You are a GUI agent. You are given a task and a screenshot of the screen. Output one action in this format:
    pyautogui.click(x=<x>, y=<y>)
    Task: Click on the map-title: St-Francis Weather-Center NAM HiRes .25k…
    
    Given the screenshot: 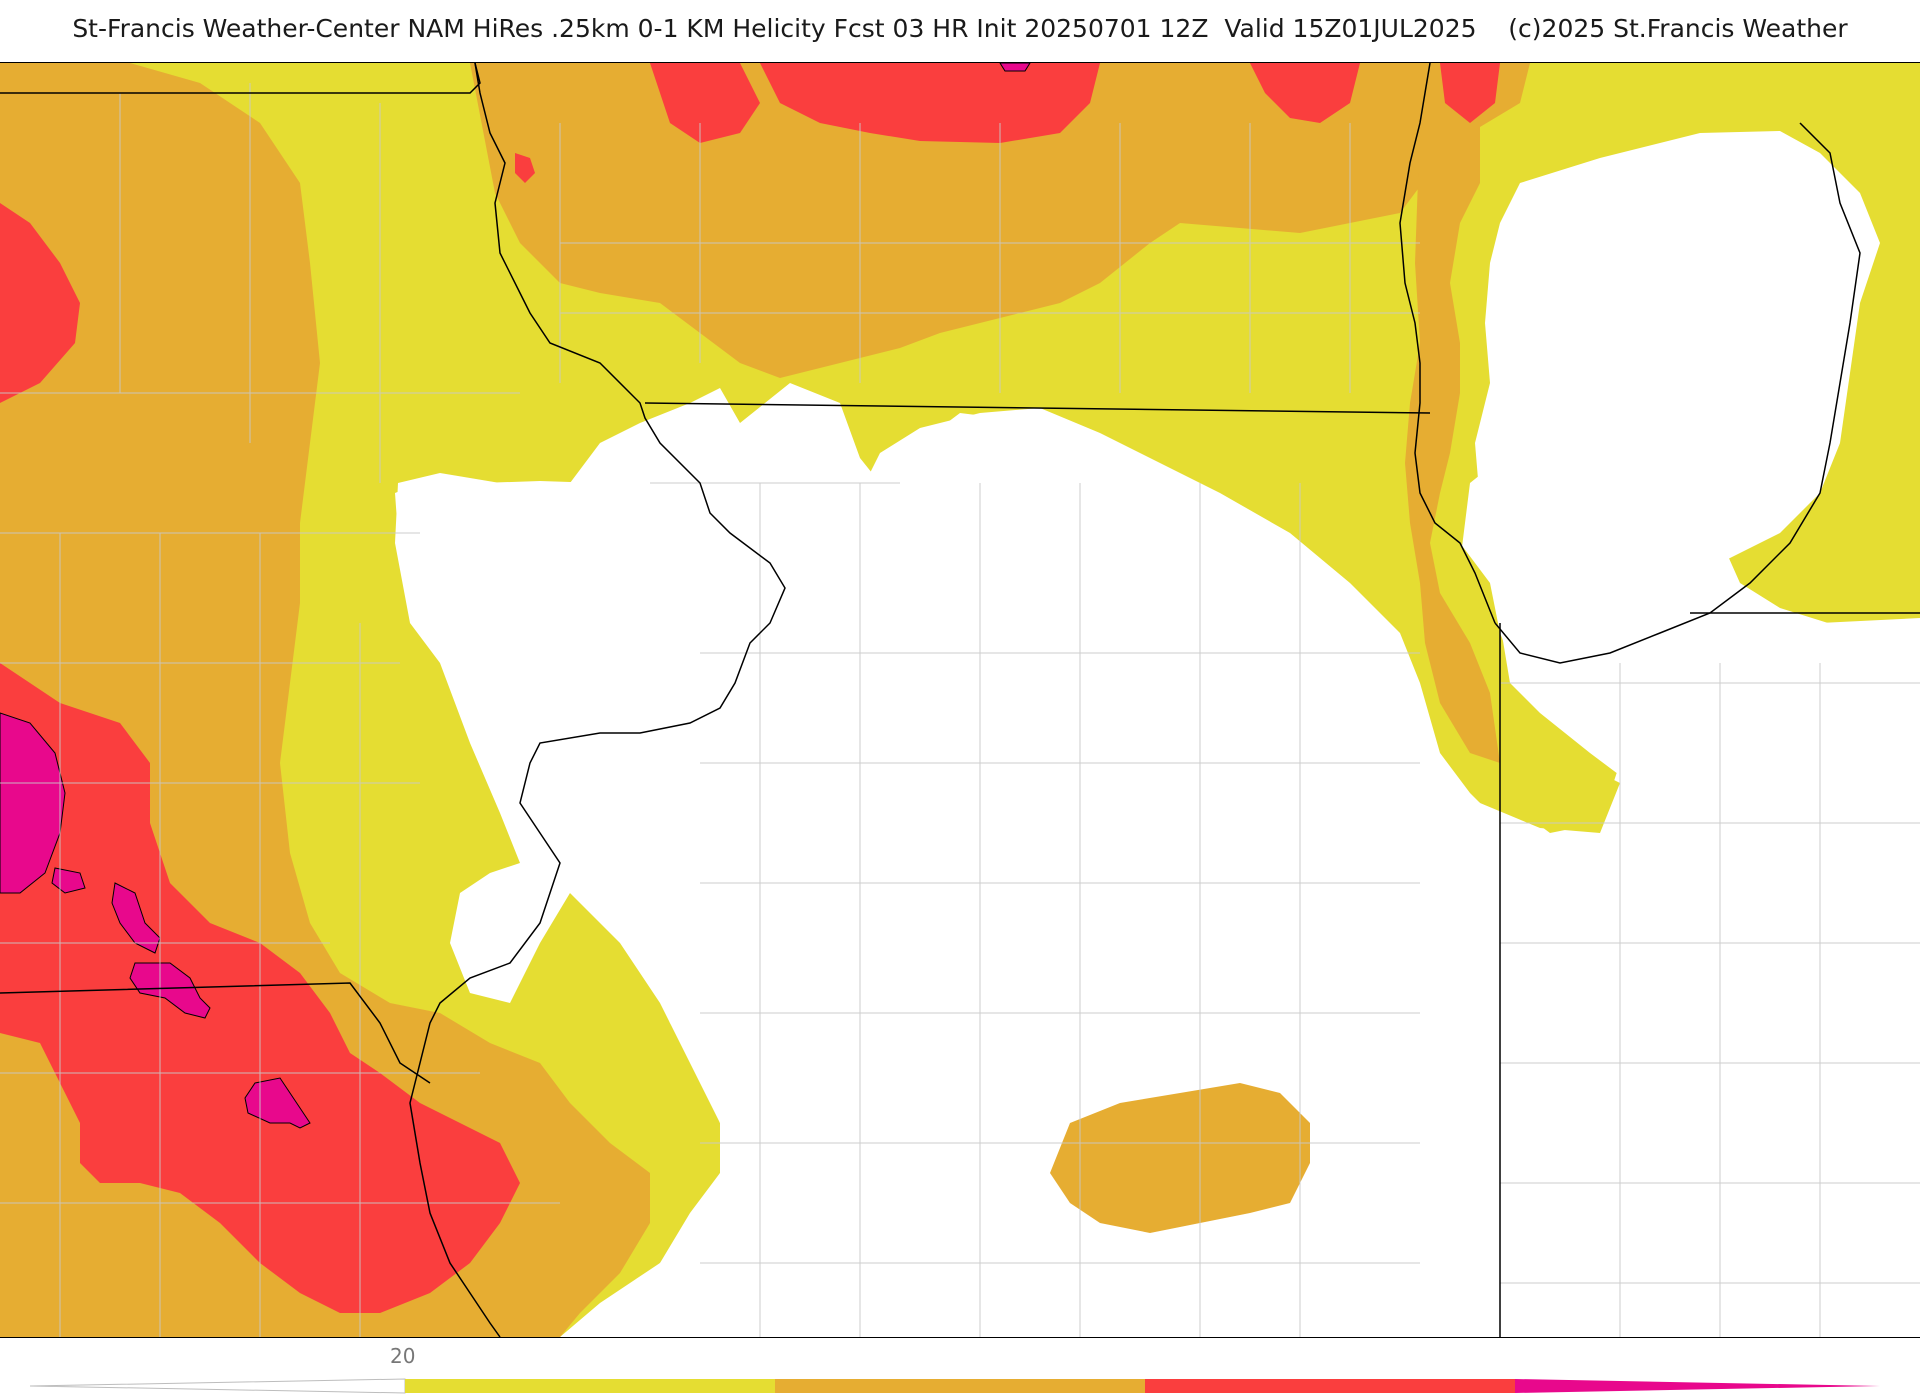 What is the action you would take?
    pyautogui.click(x=960, y=28)
    